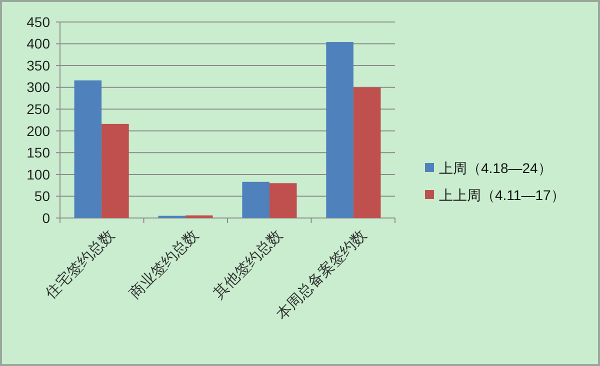 The height and width of the screenshot is (366, 600). I want to click on y-tick-label: 400, so click(38, 44).